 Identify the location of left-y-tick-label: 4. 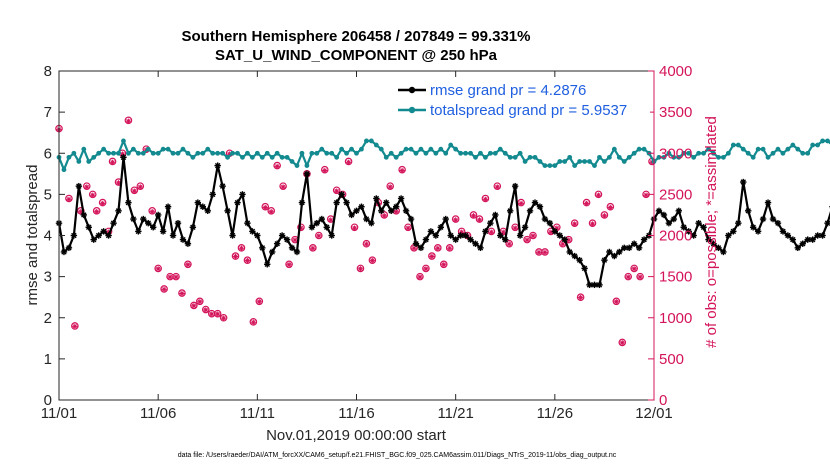
(48, 236).